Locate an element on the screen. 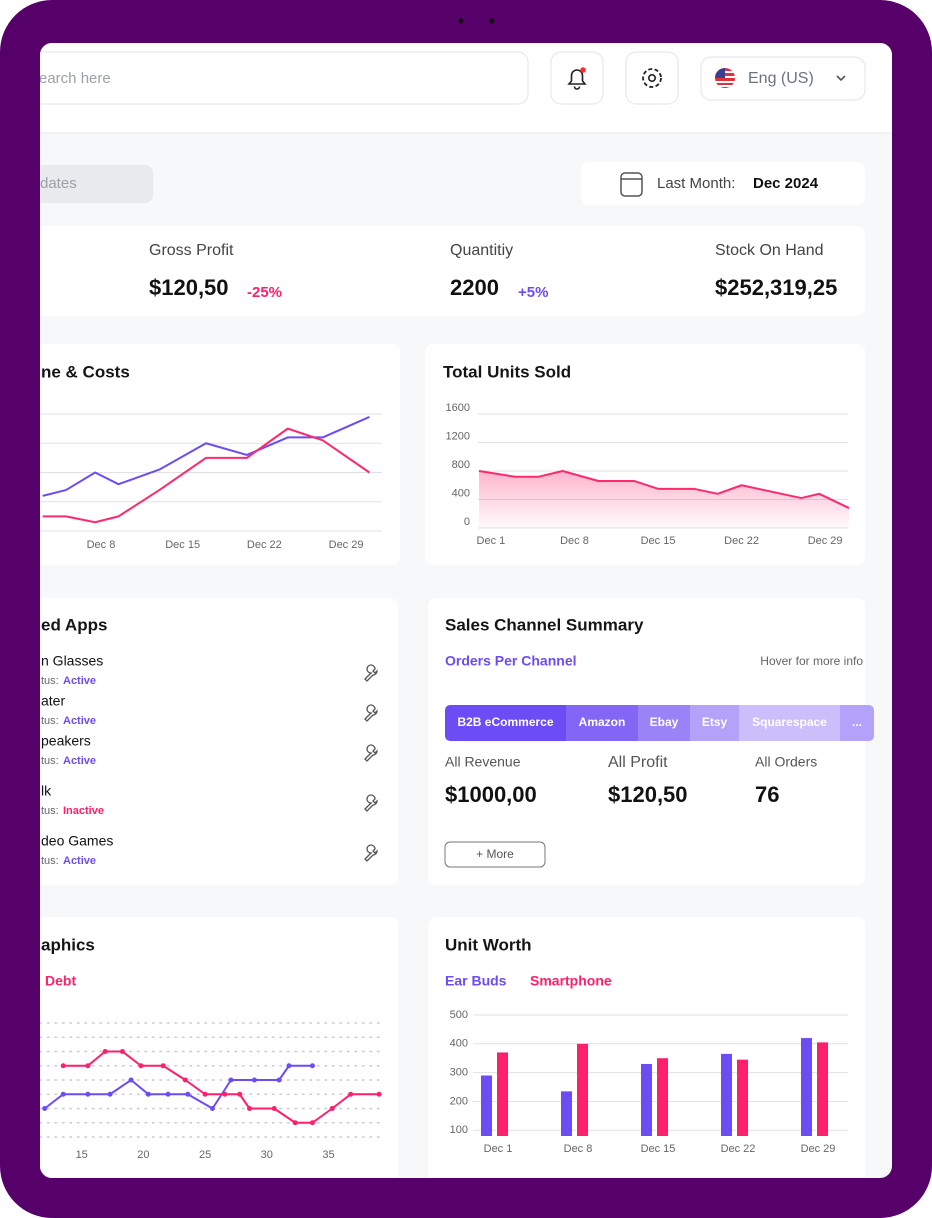  x-tick-label: 25 is located at coordinates (205, 1155).